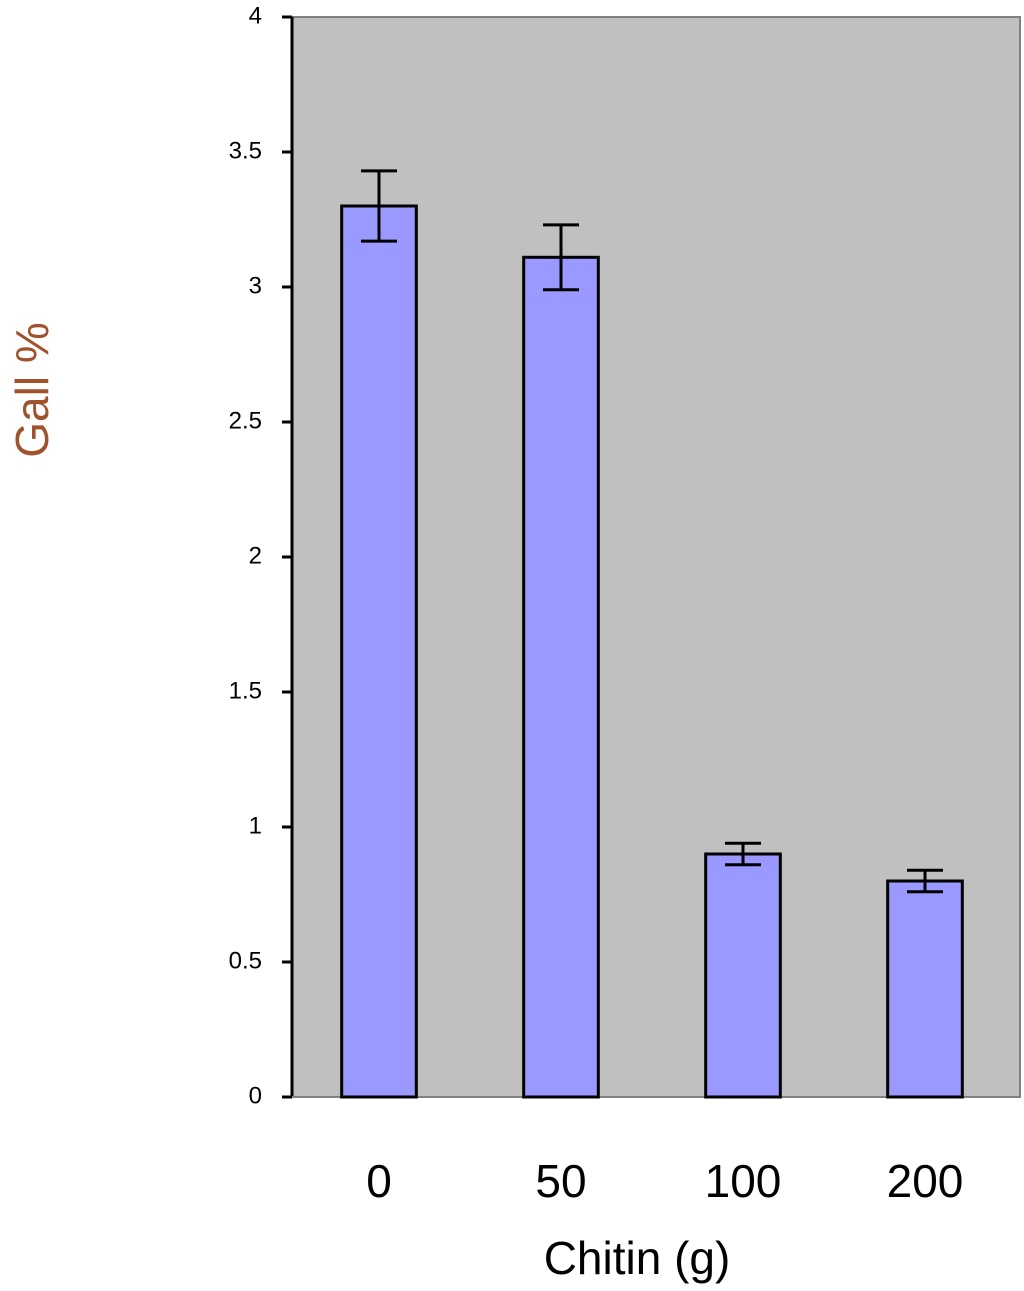 The image size is (1024, 1291). What do you see at coordinates (560, 1181) in the screenshot?
I see `x-tick-label: 50` at bounding box center [560, 1181].